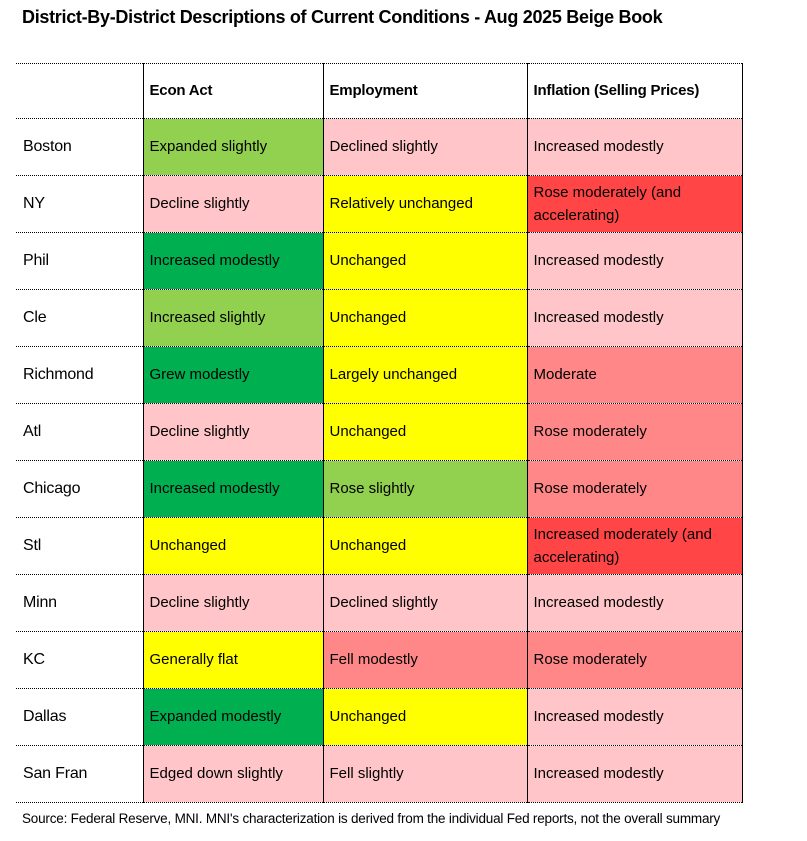 Image resolution: width=807 pixels, height=841 pixels. I want to click on inflation-cell: Rose moderately (and accelerating), so click(634, 204).